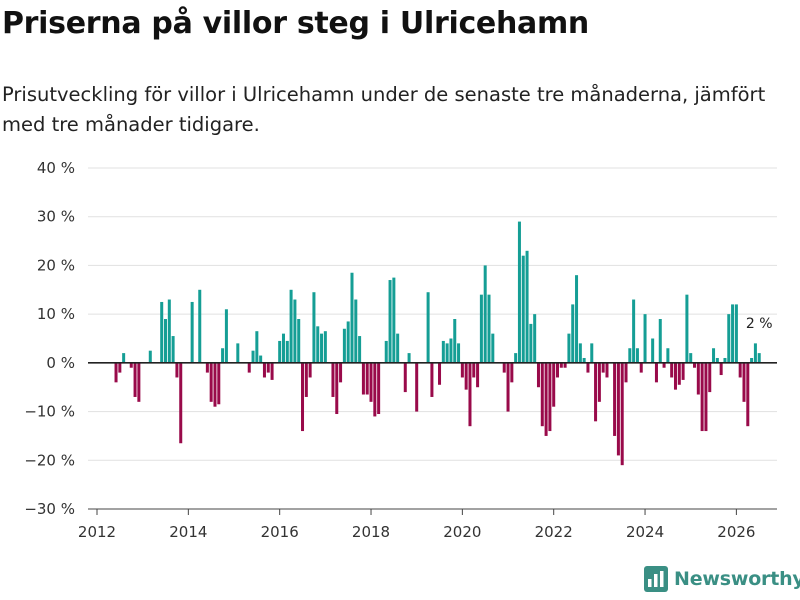 Image resolution: width=800 pixels, height=600 pixels. What do you see at coordinates (56, 265) in the screenshot?
I see `y-tick-label: 20 %` at bounding box center [56, 265].